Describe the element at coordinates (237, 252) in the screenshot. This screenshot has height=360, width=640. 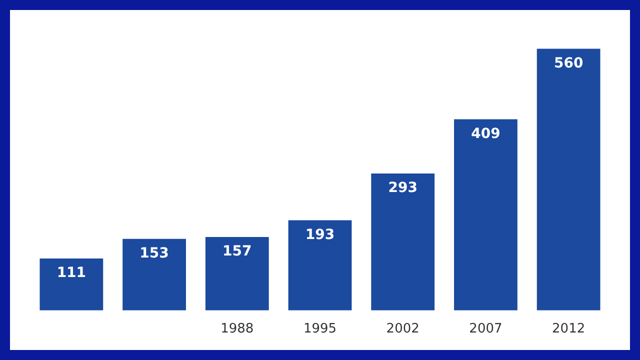
I see `data-label: 157` at that location.